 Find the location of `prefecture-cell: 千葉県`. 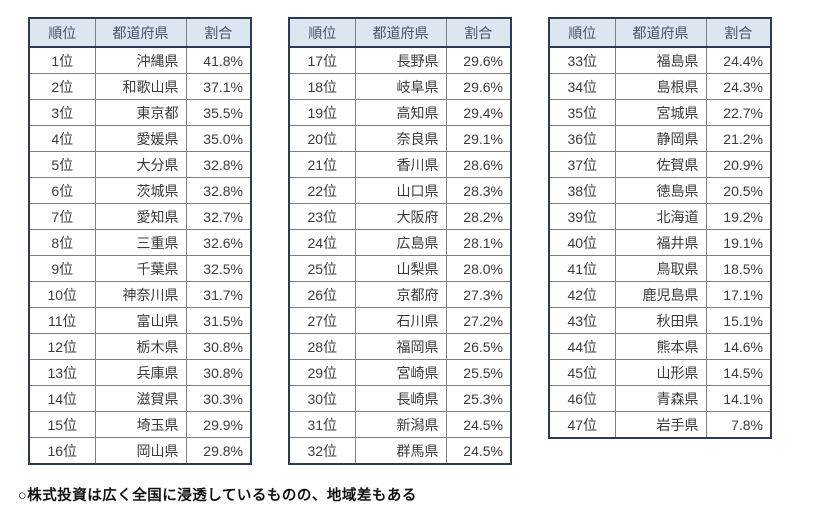

prefecture-cell: 千葉県 is located at coordinates (140, 268).